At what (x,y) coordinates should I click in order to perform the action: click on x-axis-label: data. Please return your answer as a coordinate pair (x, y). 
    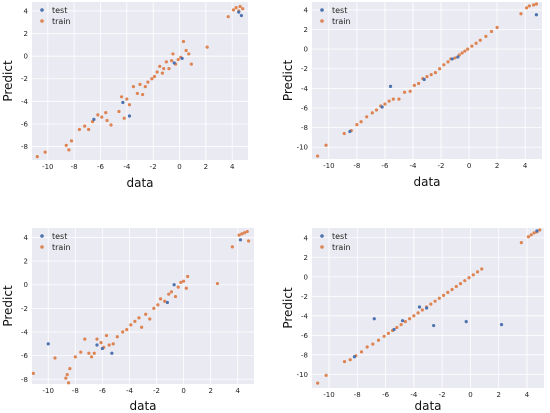
    Looking at the image, I should click on (139, 183).